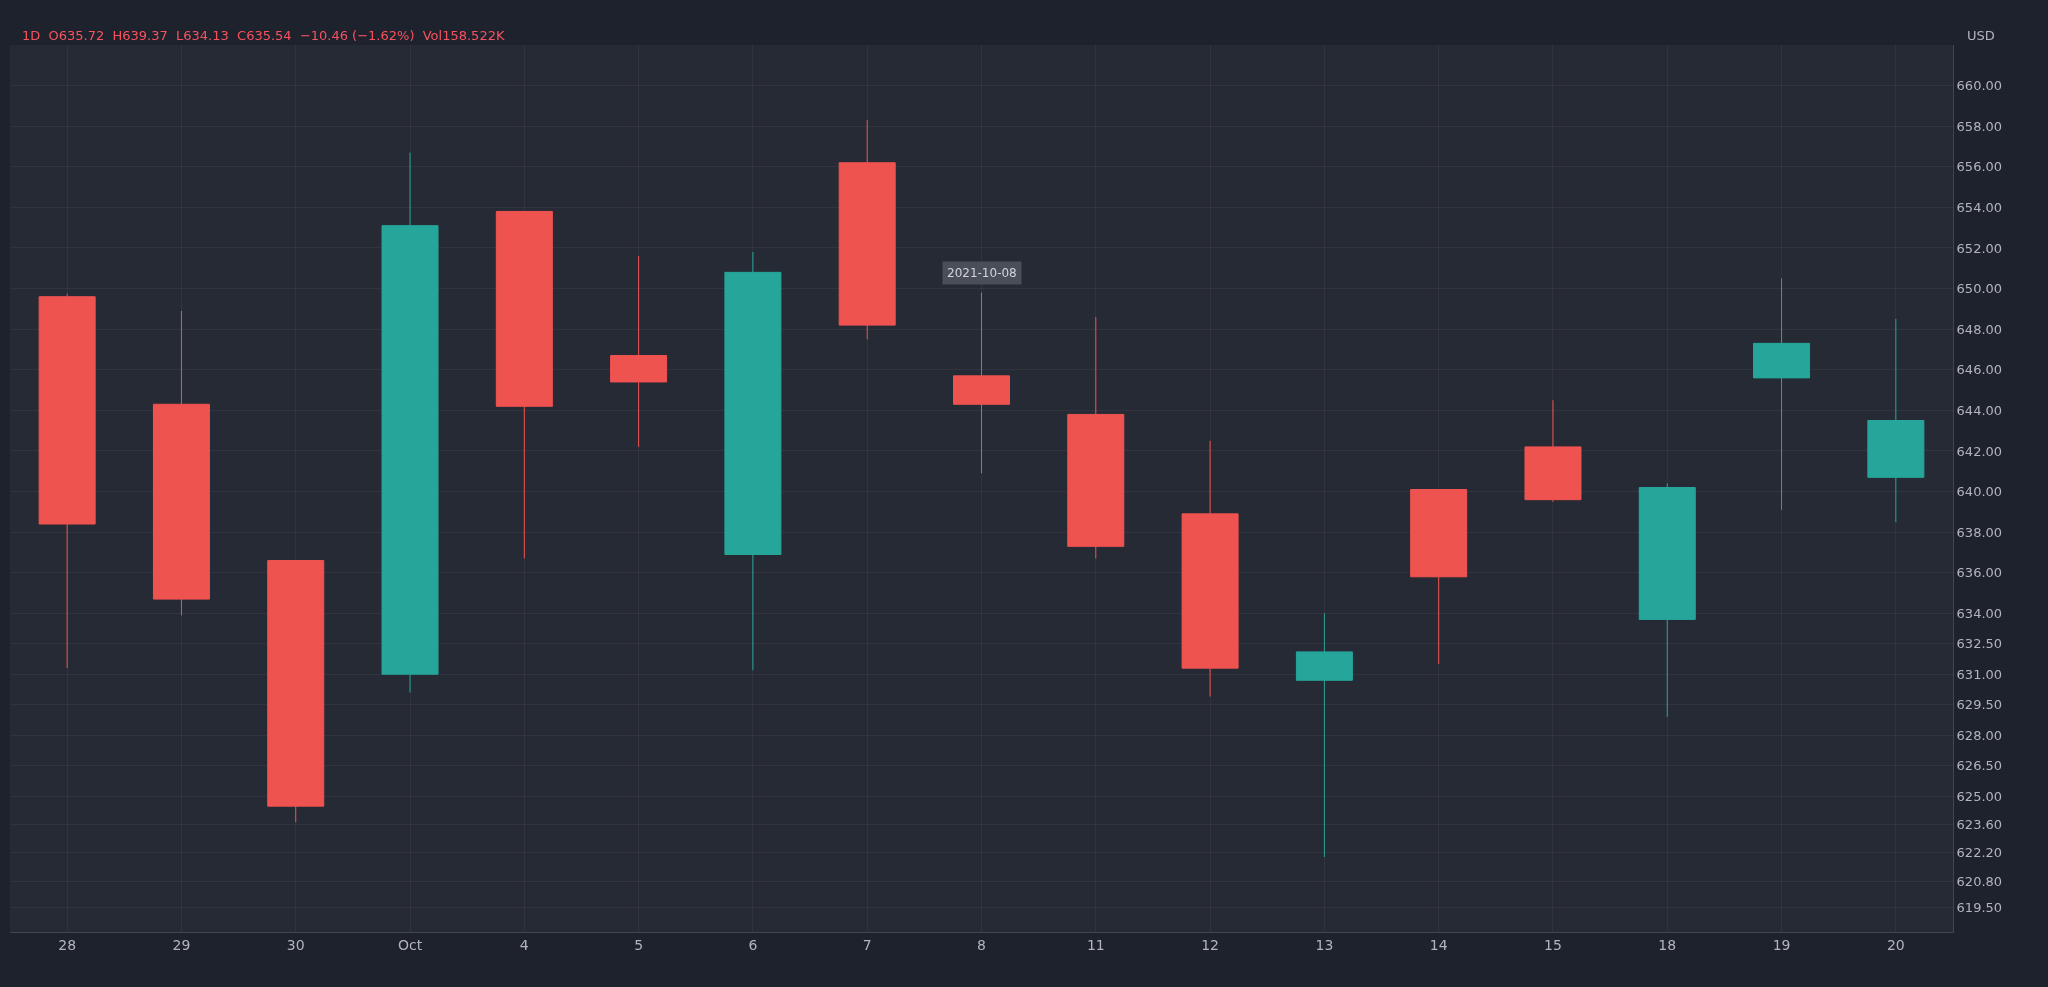 This screenshot has width=2048, height=987. What do you see at coordinates (1979, 674) in the screenshot?
I see `y-tick-label: 631.00` at bounding box center [1979, 674].